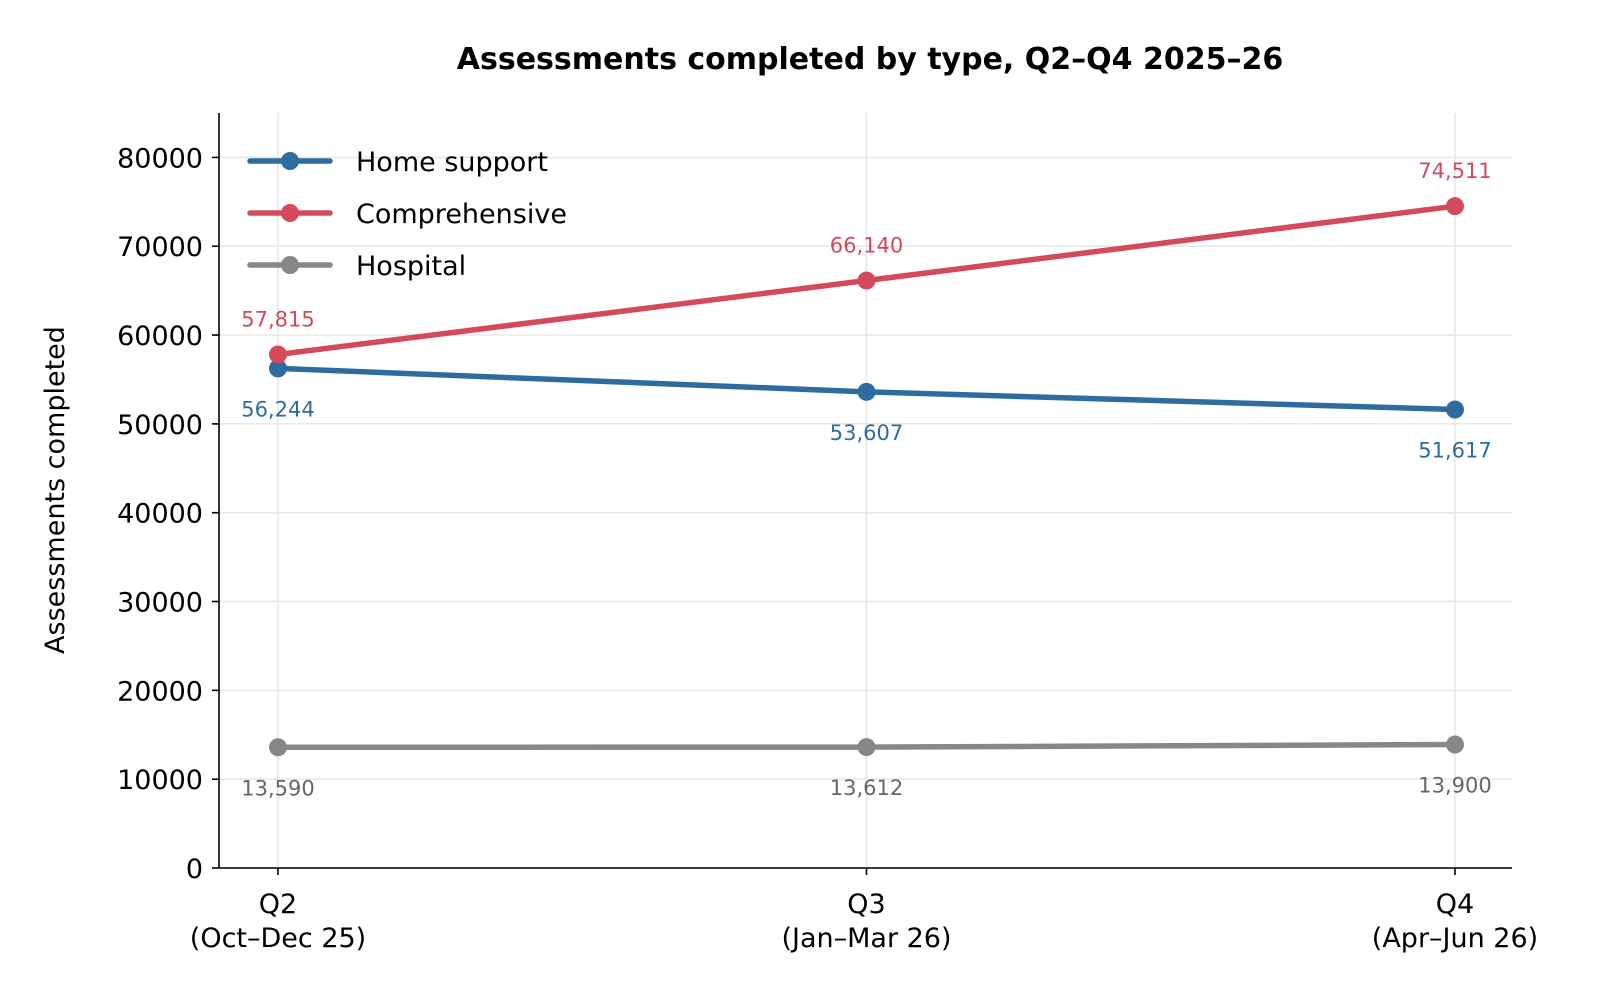  I want to click on data-label: 13,590, so click(277, 788).